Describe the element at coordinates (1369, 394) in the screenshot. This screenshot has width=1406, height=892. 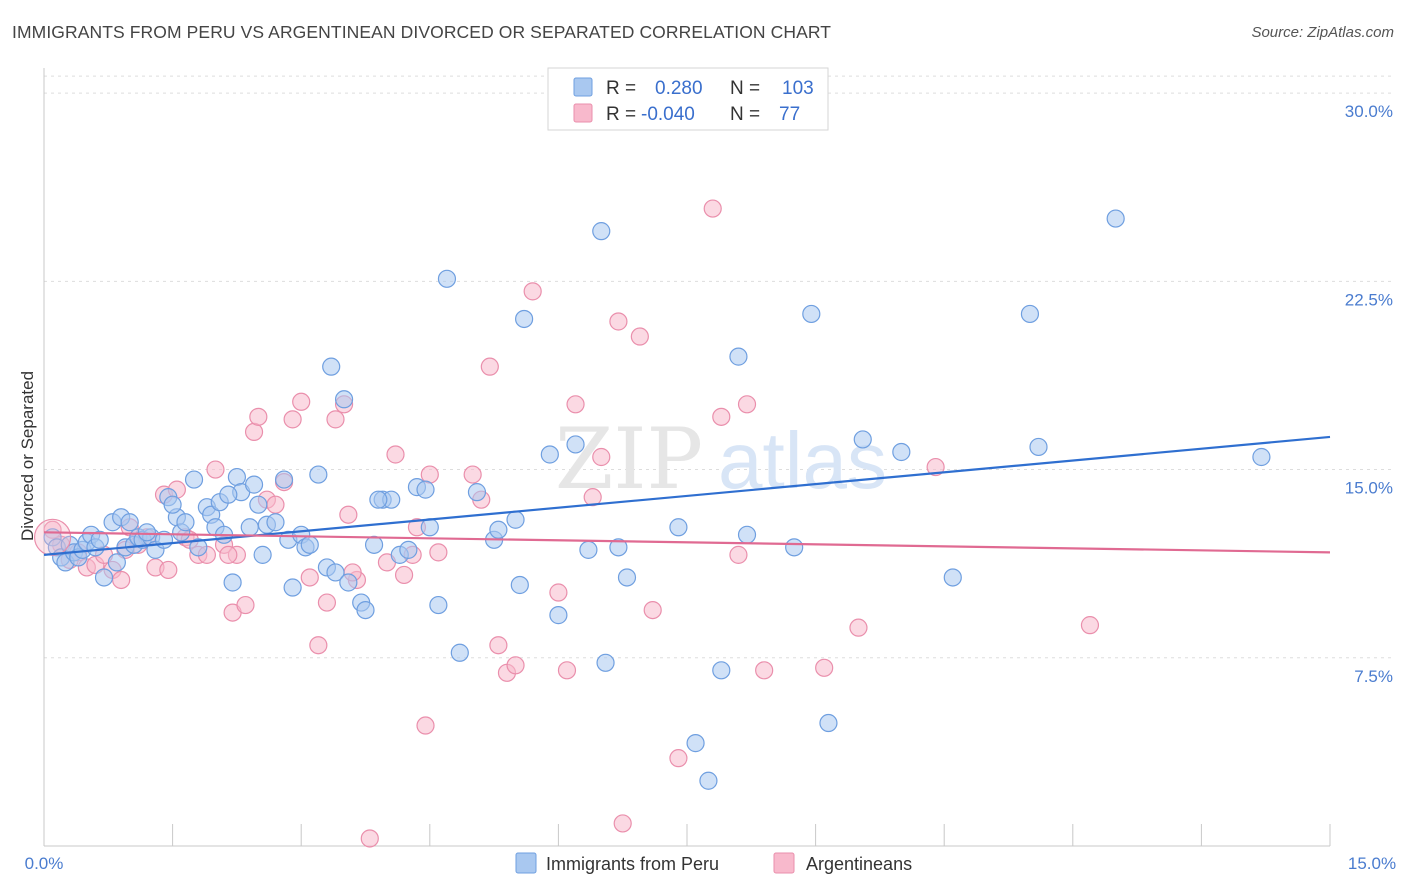
I see `y-tick-labels: 7.5% 15.0% 22.5% 30.0%` at that location.